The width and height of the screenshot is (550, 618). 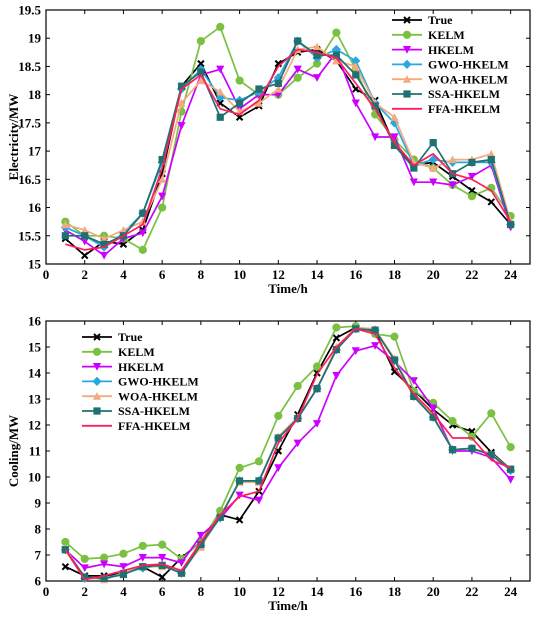 I want to click on x-tick-label: 6, so click(x=162, y=274).